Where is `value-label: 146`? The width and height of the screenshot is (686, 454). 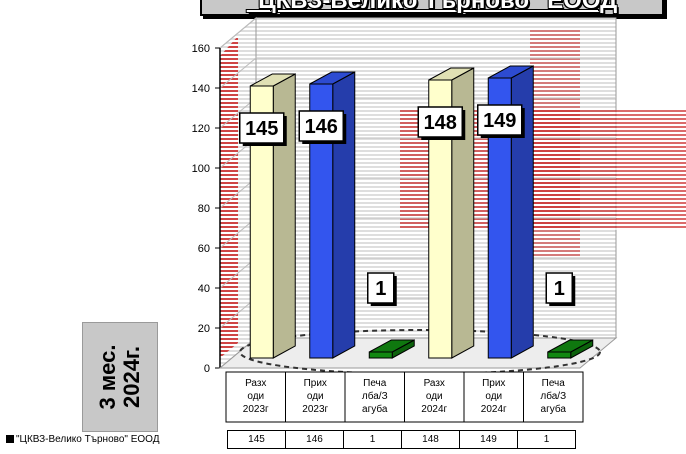 value-label: 146 is located at coordinates (322, 127).